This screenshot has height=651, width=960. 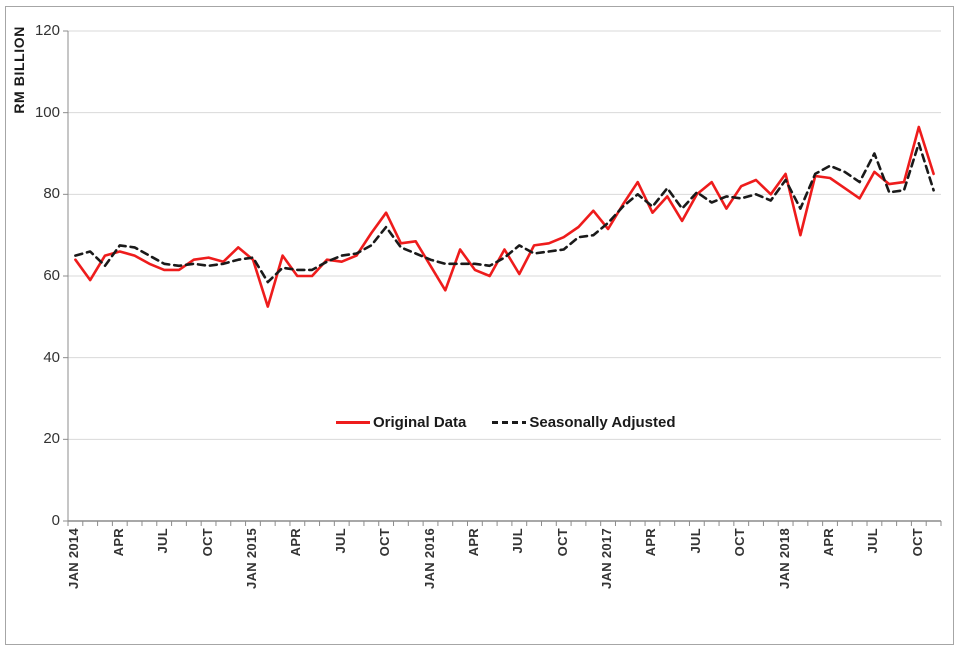 I want to click on legend-label-original-data: Original Data, so click(x=420, y=422).